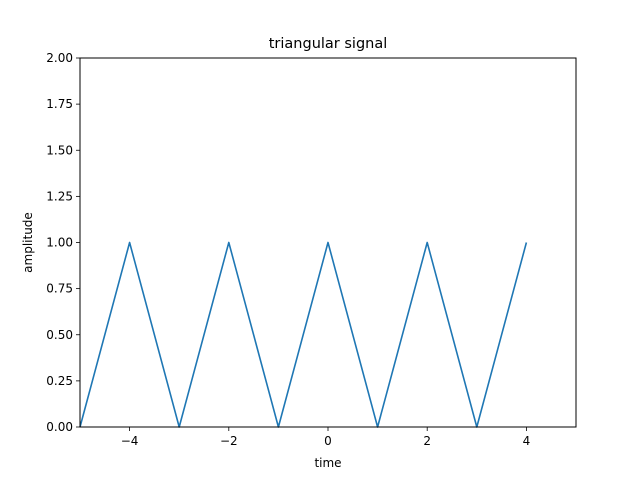 Image resolution: width=640 pixels, height=480 pixels. What do you see at coordinates (28, 242) in the screenshot?
I see `y-axis-label: amplitude` at bounding box center [28, 242].